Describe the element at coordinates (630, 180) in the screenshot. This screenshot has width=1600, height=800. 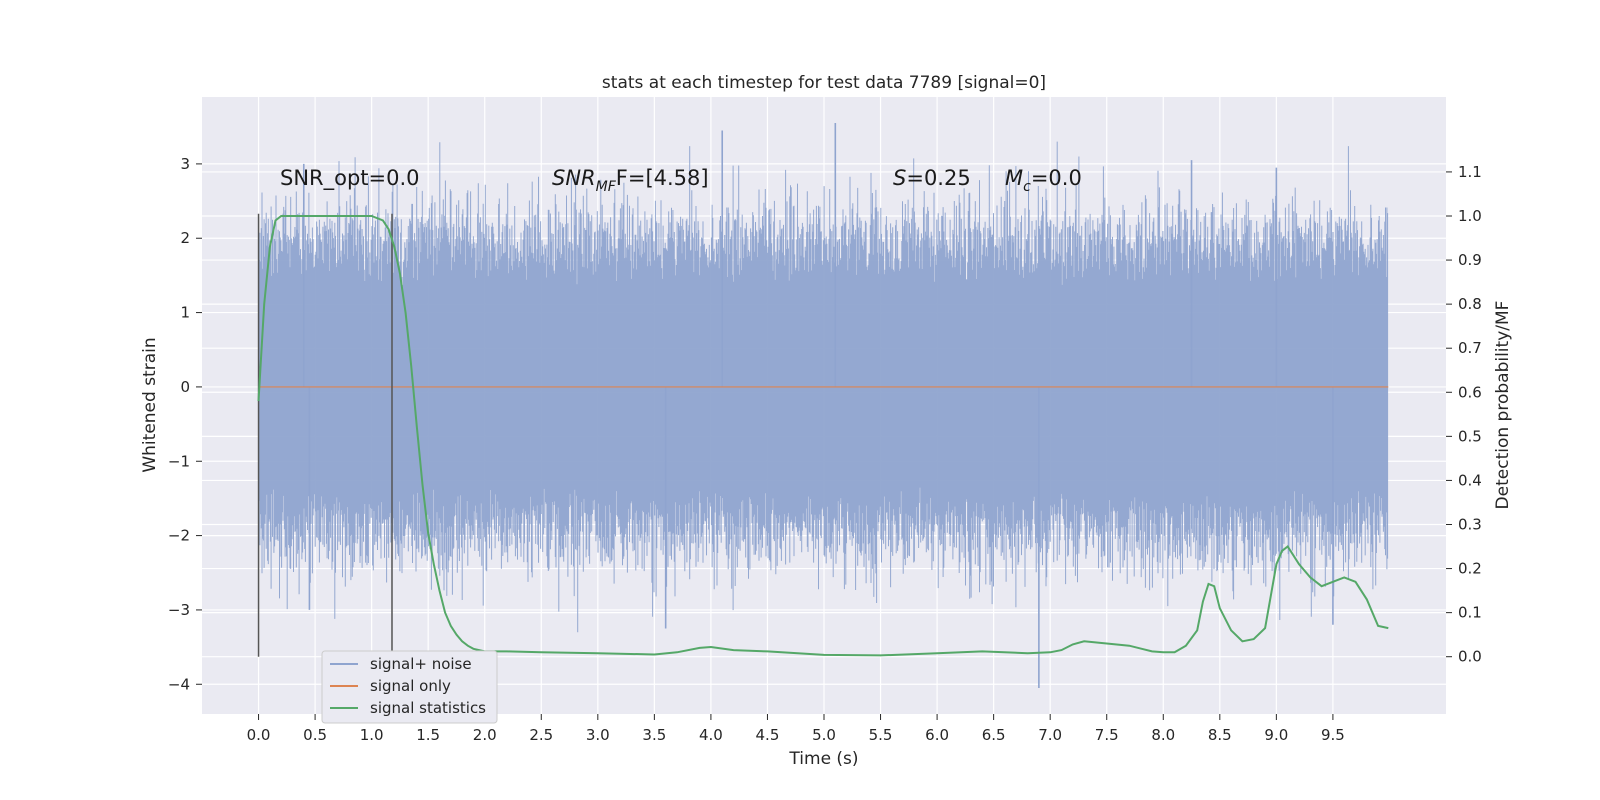
I see `annotation-snr-mf: SNRMFF=[4.58]` at that location.